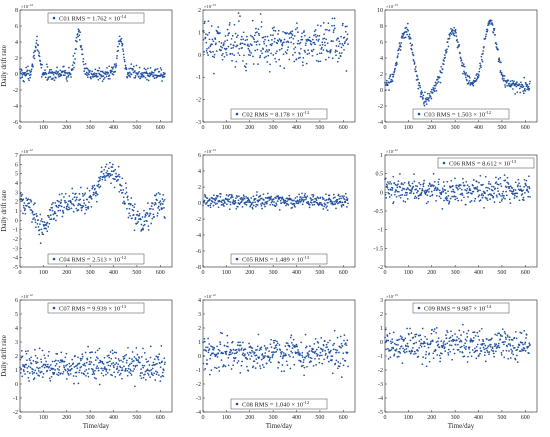 The width and height of the screenshot is (550, 437). Describe the element at coordinates (380, 371) in the screenshot. I see `y-tick-label: -2` at that location.